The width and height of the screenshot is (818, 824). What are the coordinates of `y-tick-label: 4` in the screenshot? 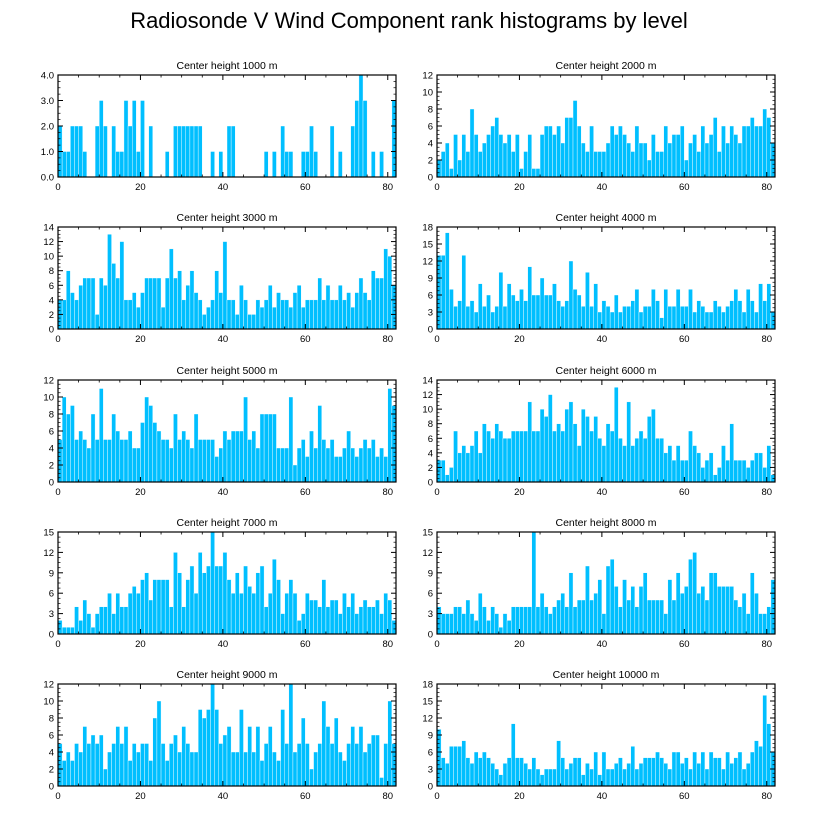 It's located at (51, 449).